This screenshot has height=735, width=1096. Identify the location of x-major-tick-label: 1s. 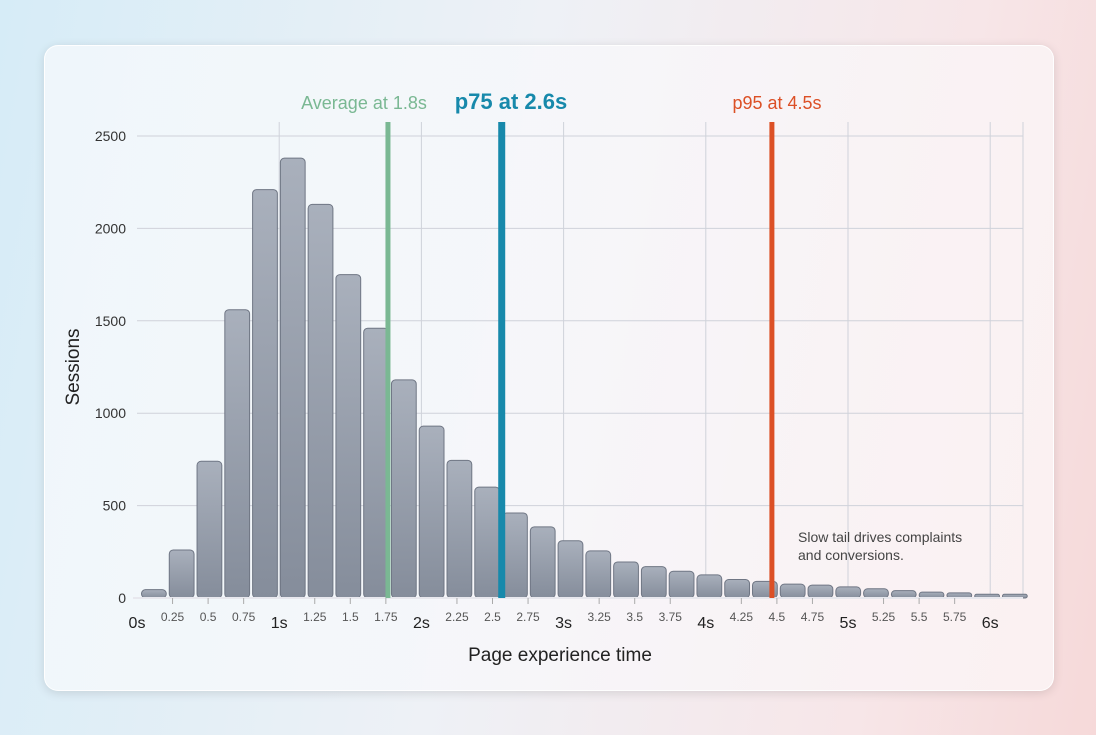
(279, 623).